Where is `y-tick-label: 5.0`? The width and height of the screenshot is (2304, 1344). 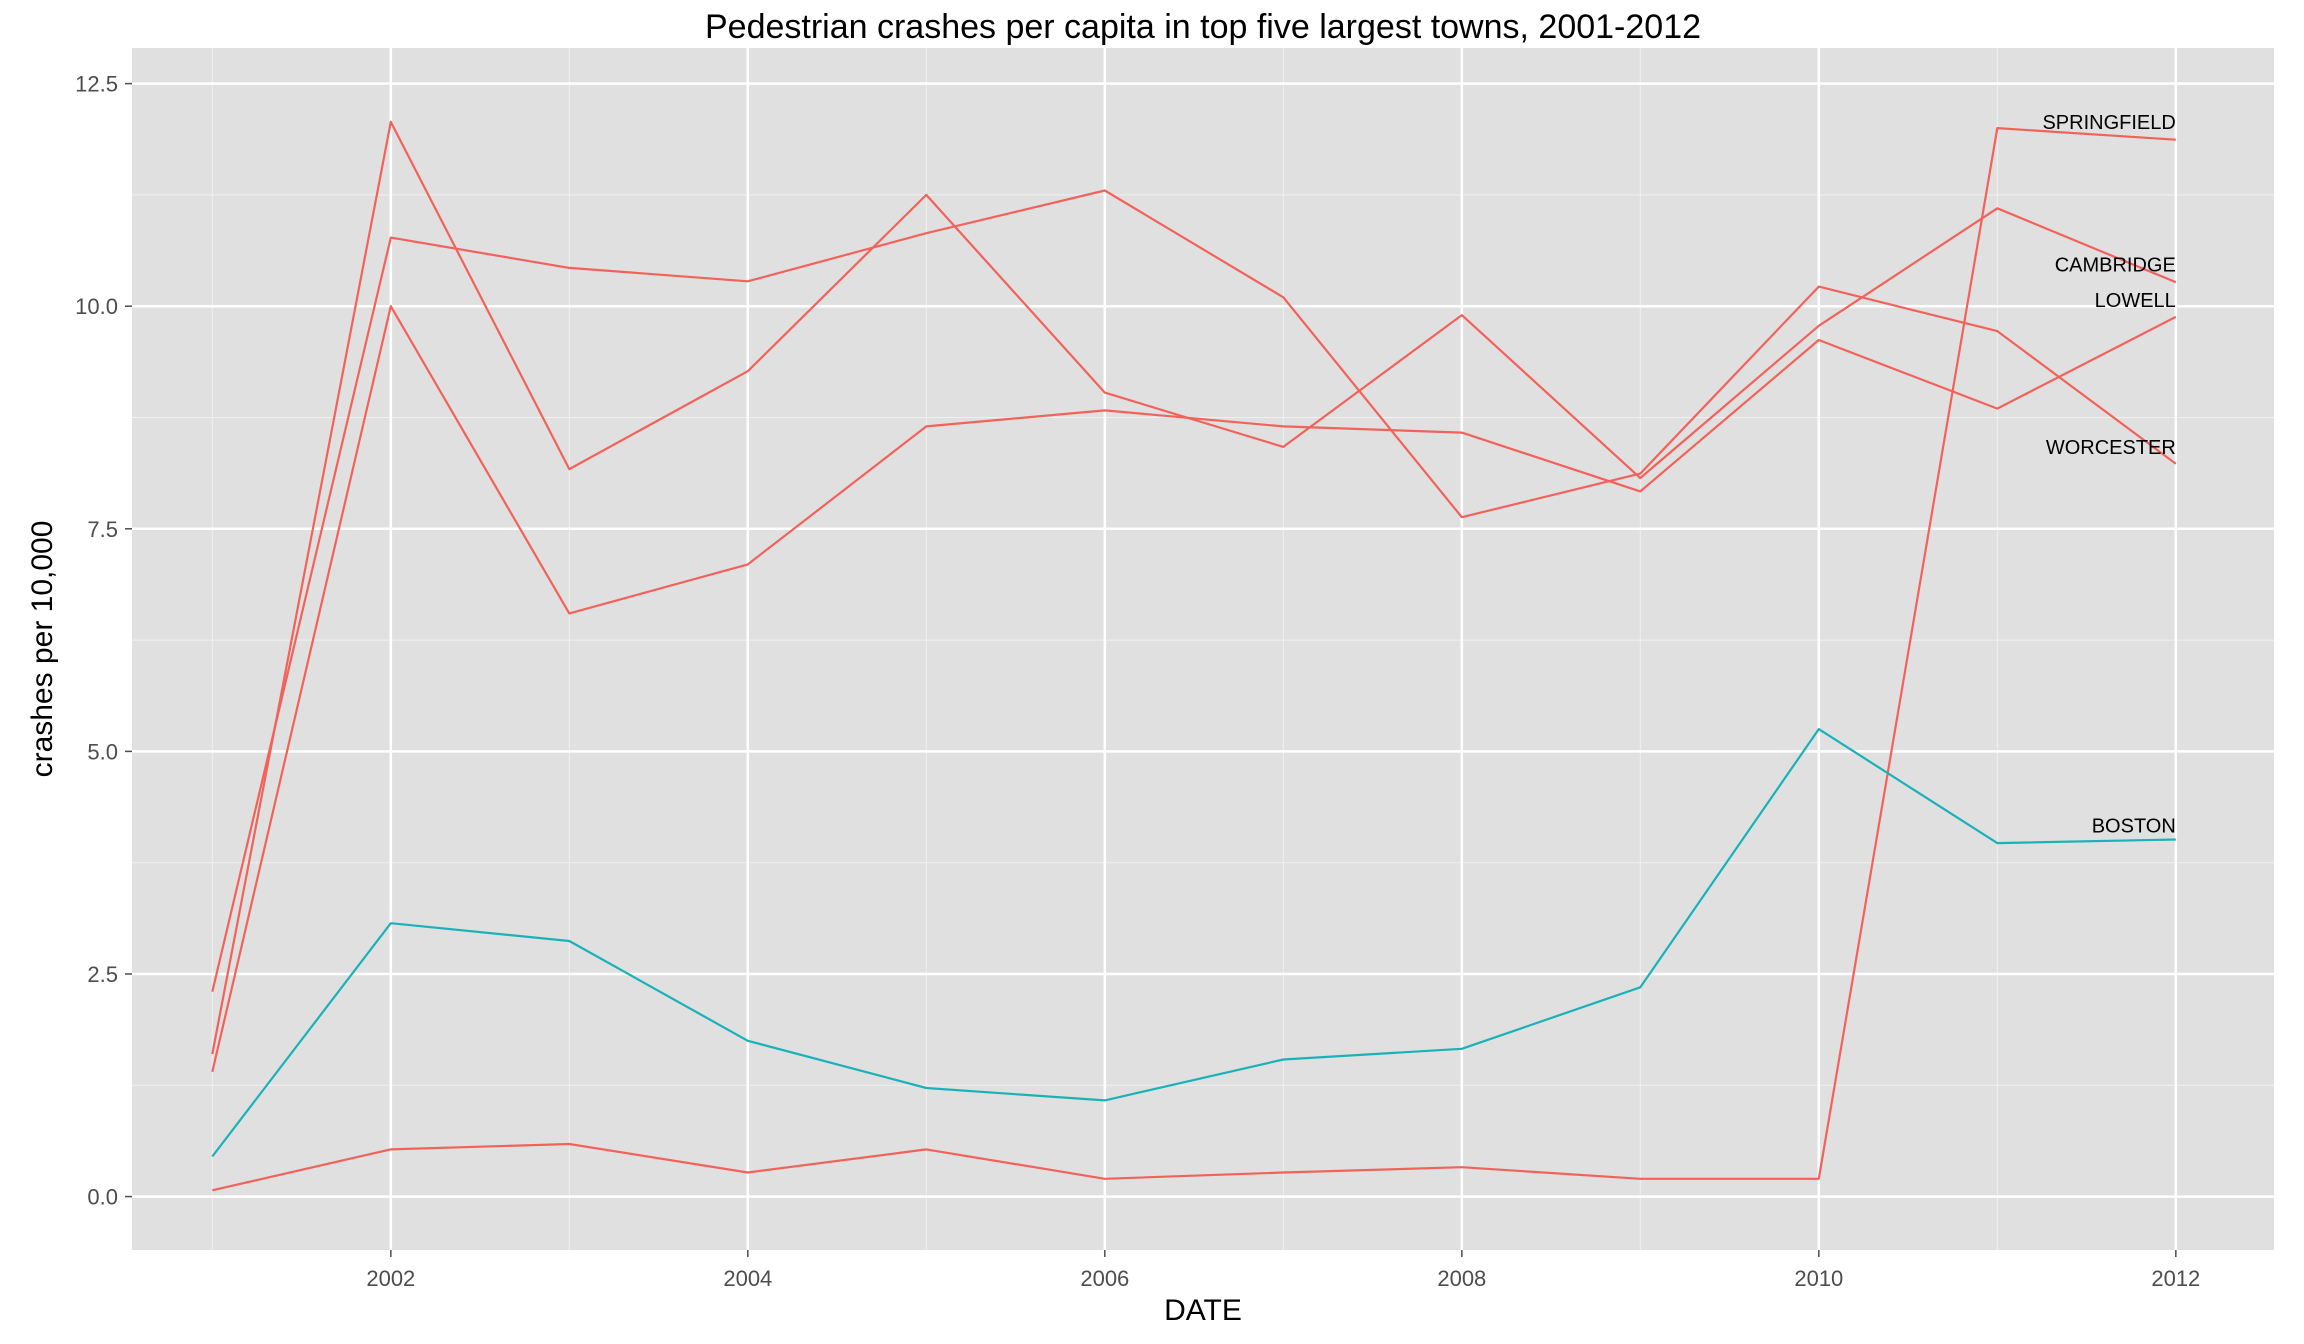 y-tick-label: 5.0 is located at coordinates (102, 751).